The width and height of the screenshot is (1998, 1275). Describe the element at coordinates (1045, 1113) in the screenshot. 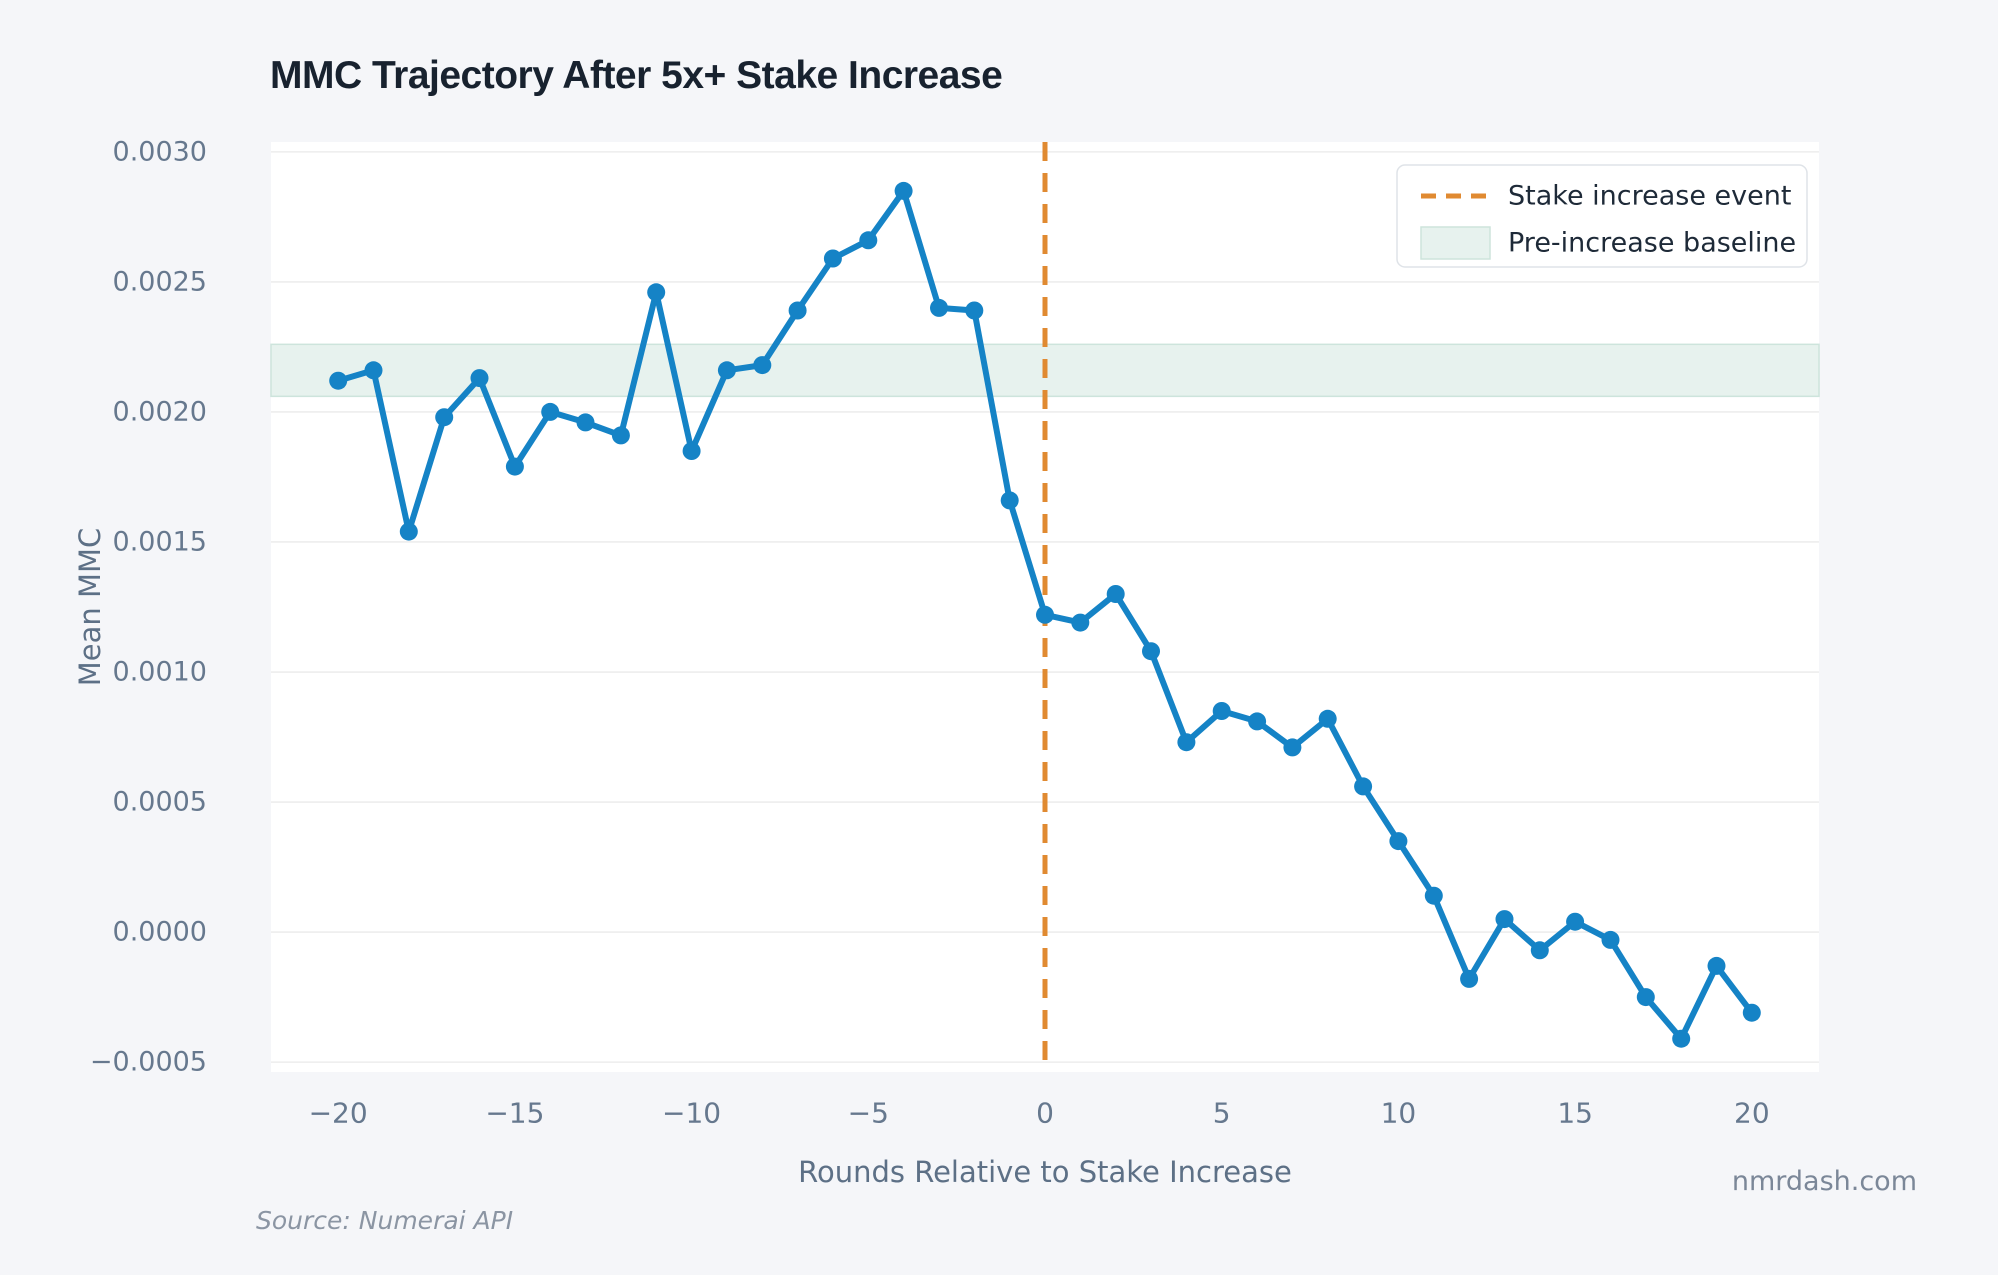

I see `x-tick-label: 0` at that location.